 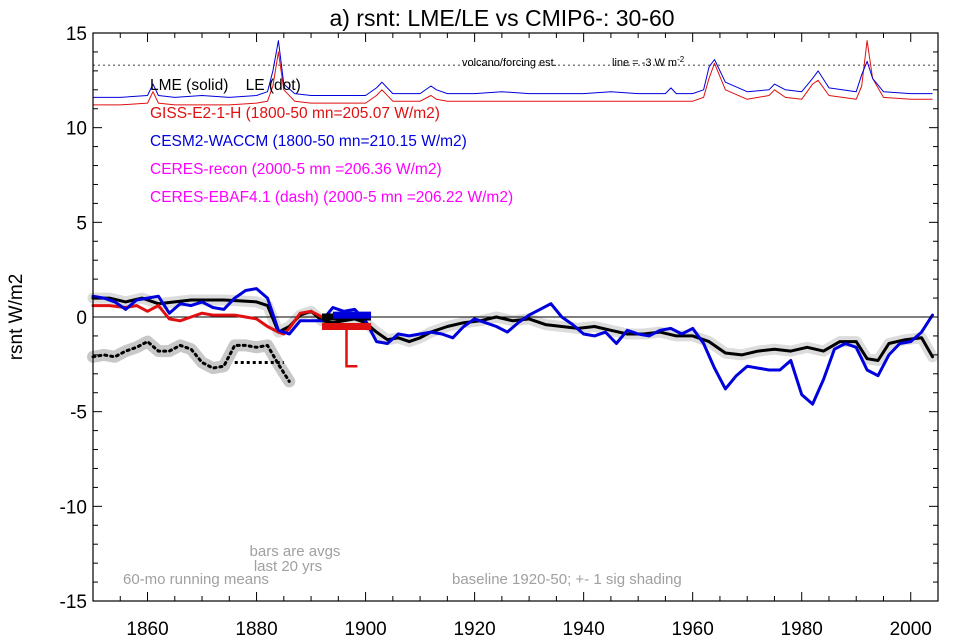 What do you see at coordinates (213, 320) in the screenshot?
I see `series-giss-e2-1-h` at bounding box center [213, 320].